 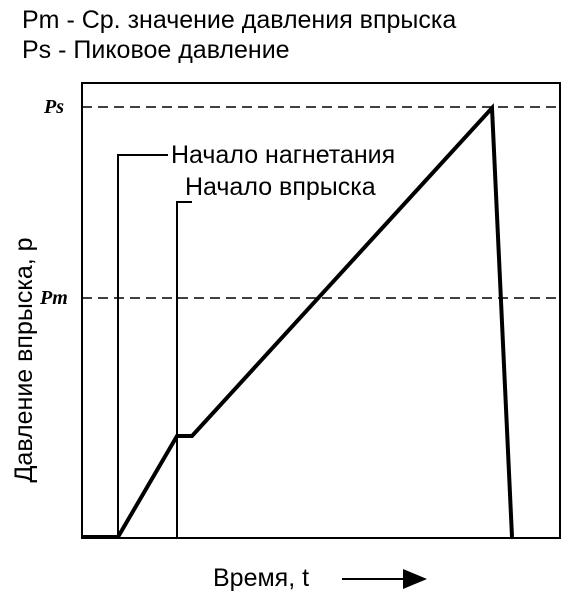 I want to click on y-axis-label: Давление впрыска, р, so click(x=24, y=359).